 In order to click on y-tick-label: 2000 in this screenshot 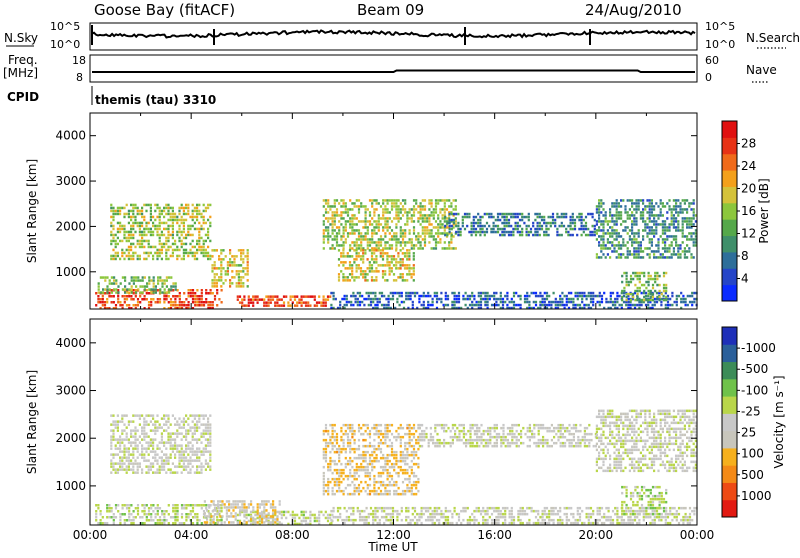, I will do `click(70, 226)`.